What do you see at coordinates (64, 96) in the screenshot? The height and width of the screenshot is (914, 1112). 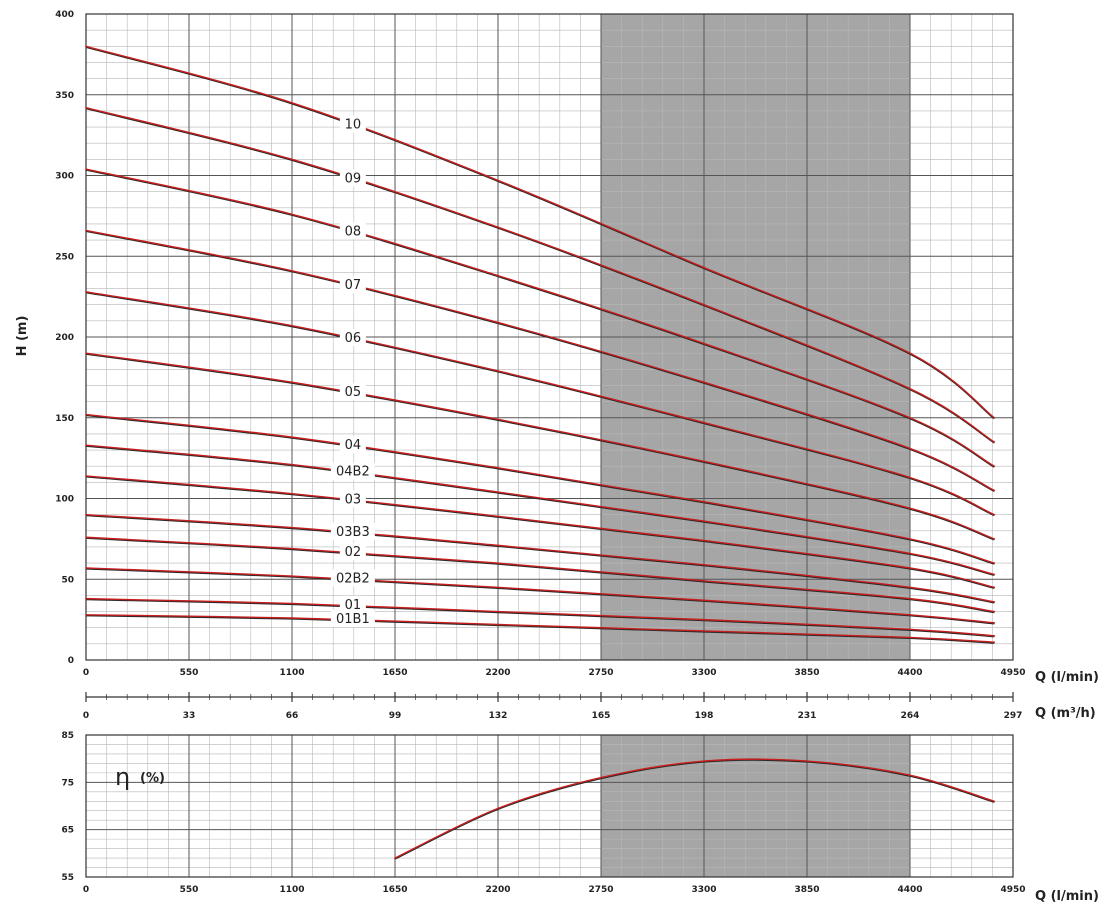 I see `y-tick-label: 350` at bounding box center [64, 96].